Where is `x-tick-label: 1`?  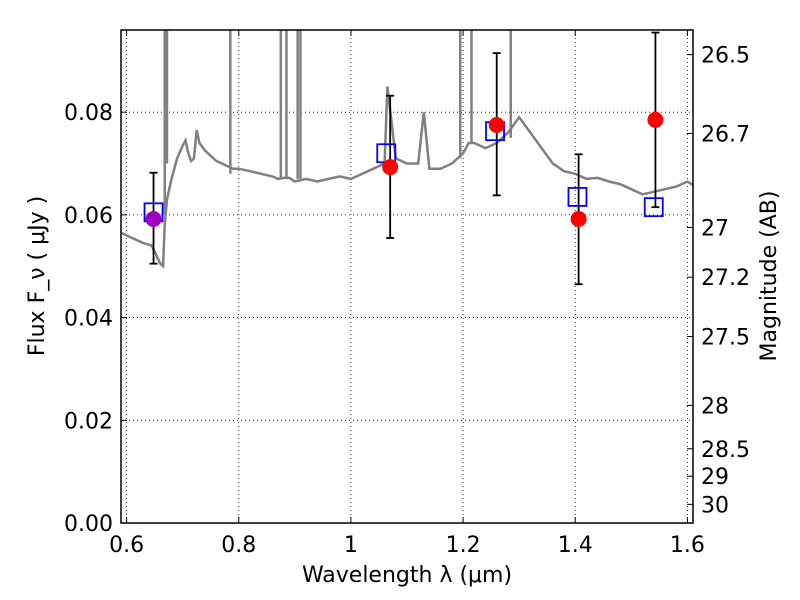
x-tick-label: 1 is located at coordinates (351, 545).